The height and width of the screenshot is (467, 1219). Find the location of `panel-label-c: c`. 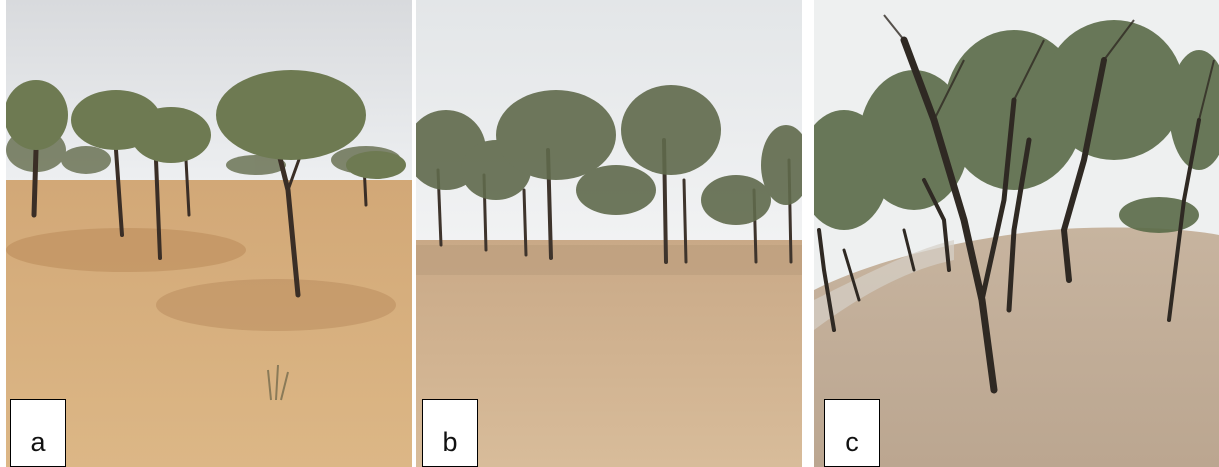

panel-label-c: c is located at coordinates (852, 433).